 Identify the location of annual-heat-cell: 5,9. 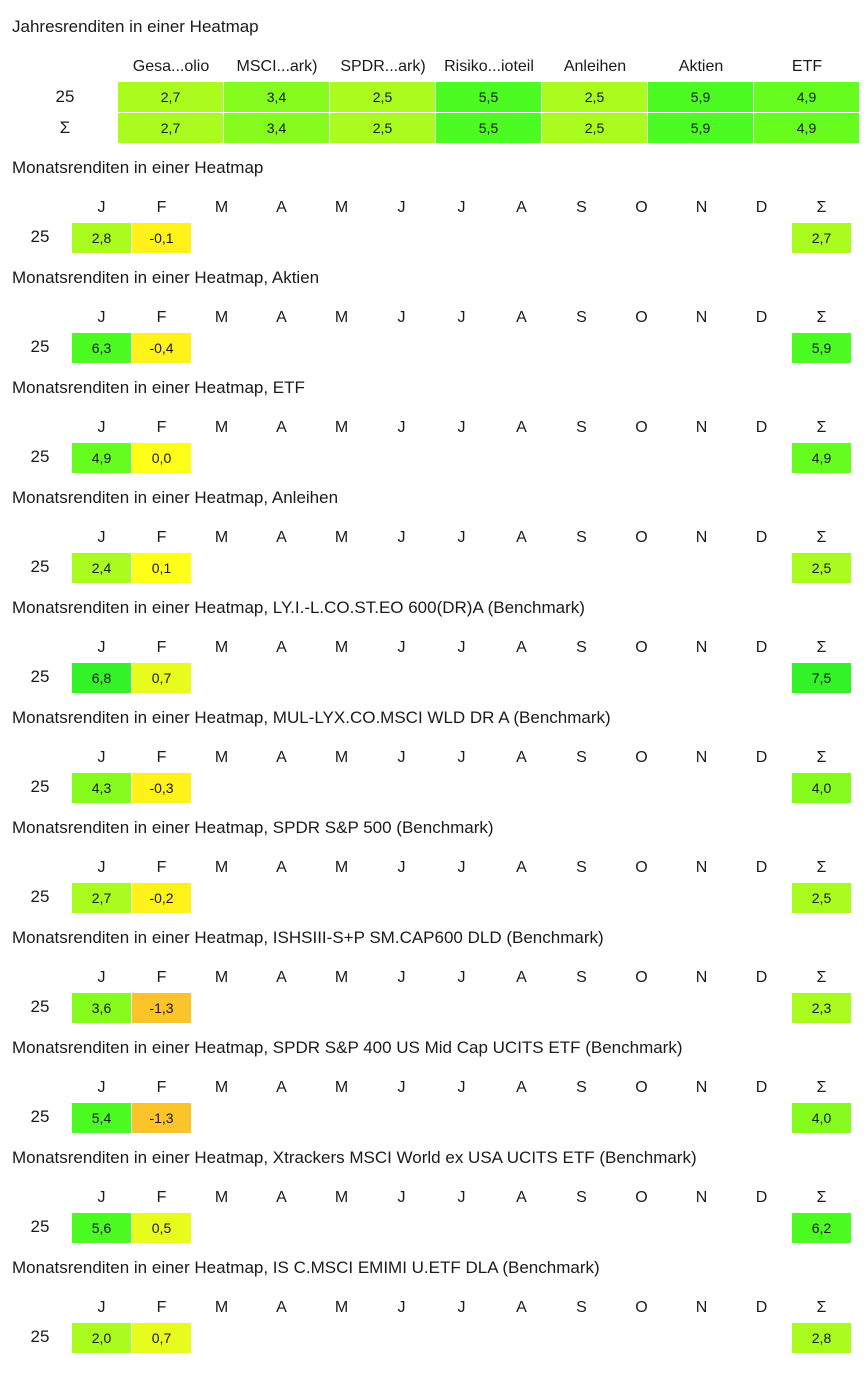
(701, 128).